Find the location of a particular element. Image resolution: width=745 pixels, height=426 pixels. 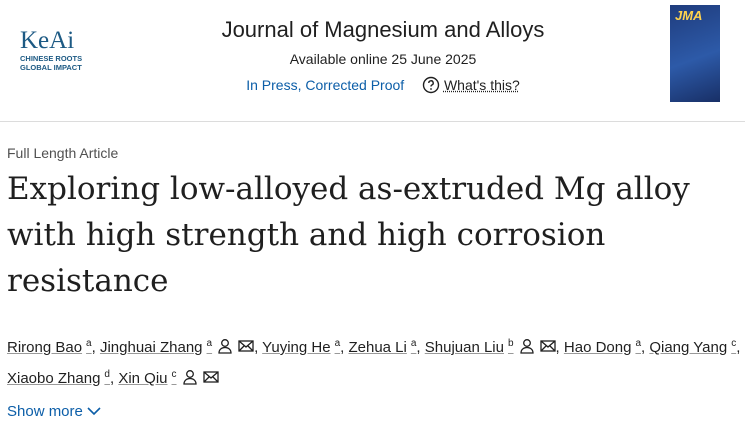

author-link: Rirong Bao a is located at coordinates (49, 347).